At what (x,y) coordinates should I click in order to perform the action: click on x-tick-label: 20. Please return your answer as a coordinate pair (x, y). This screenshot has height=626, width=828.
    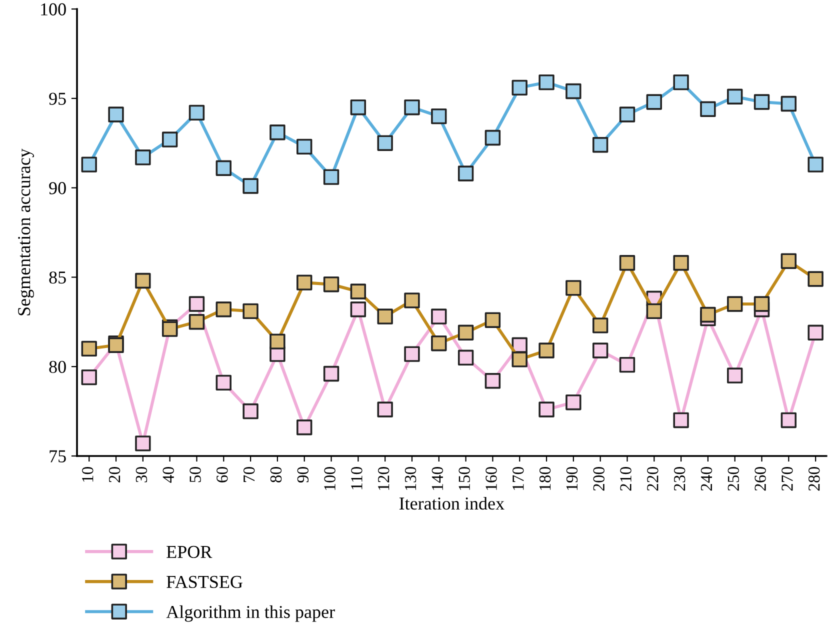
    Looking at the image, I should click on (114, 474).